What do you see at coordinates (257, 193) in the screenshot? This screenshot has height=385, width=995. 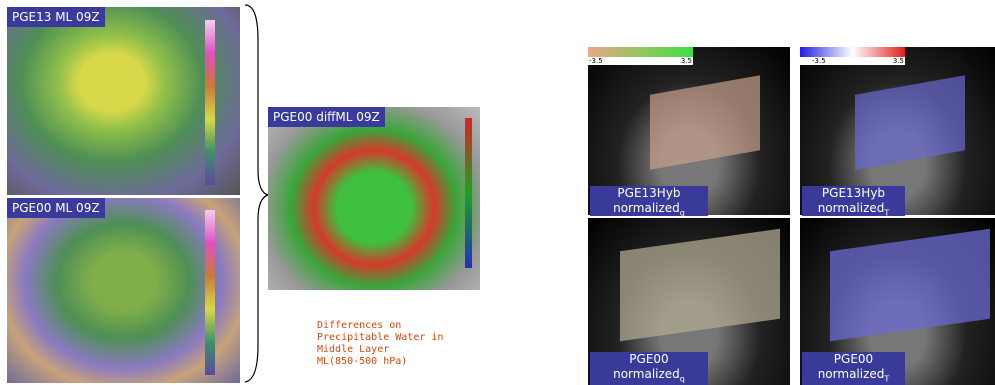 I see `brace` at bounding box center [257, 193].